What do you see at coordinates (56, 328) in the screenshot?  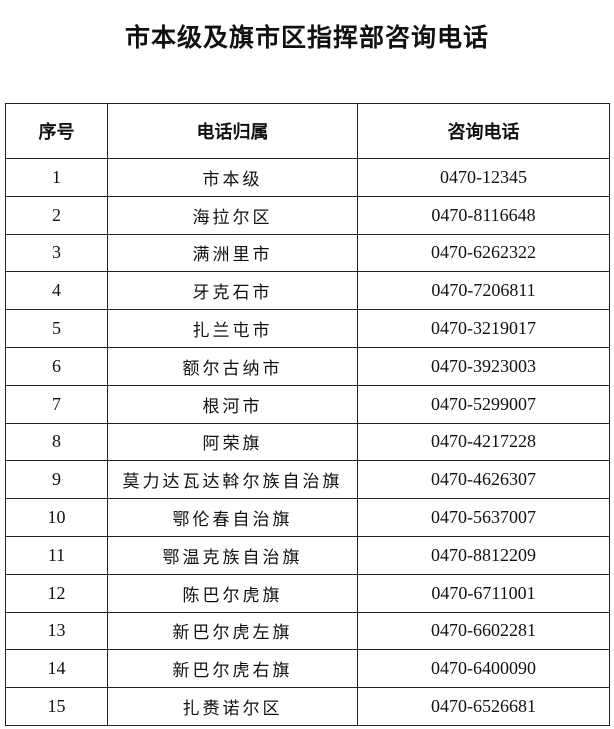 I see `row-index: 5` at bounding box center [56, 328].